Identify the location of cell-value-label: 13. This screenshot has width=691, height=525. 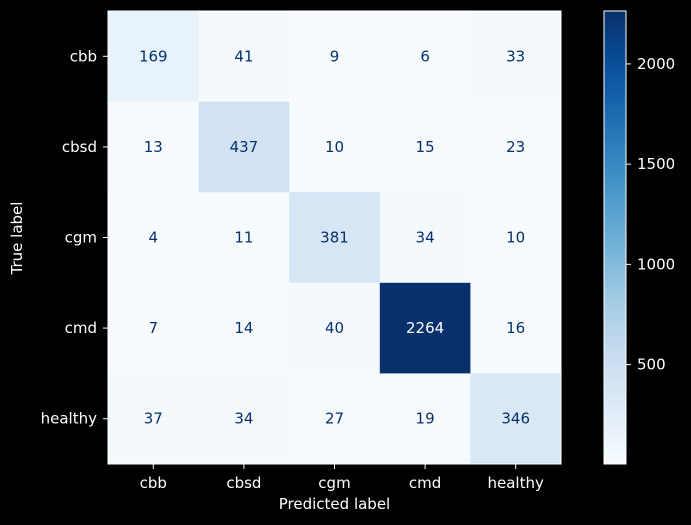
(153, 147).